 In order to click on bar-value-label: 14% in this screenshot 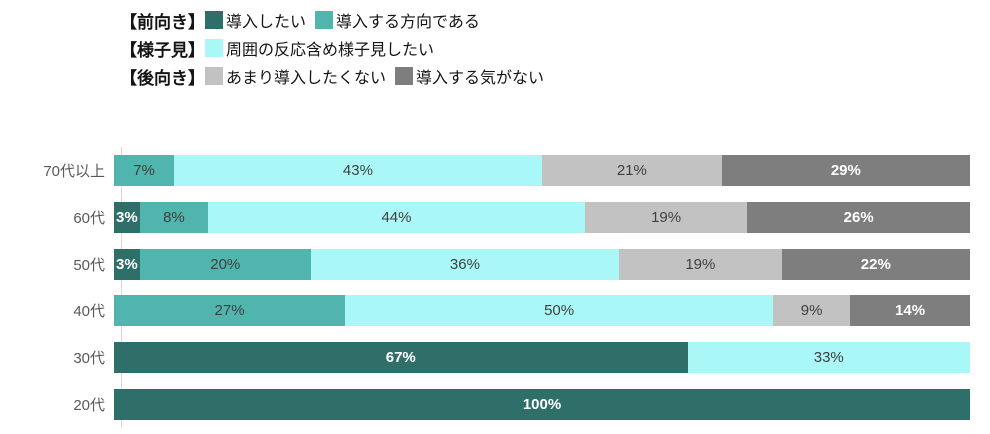, I will do `click(910, 311)`.